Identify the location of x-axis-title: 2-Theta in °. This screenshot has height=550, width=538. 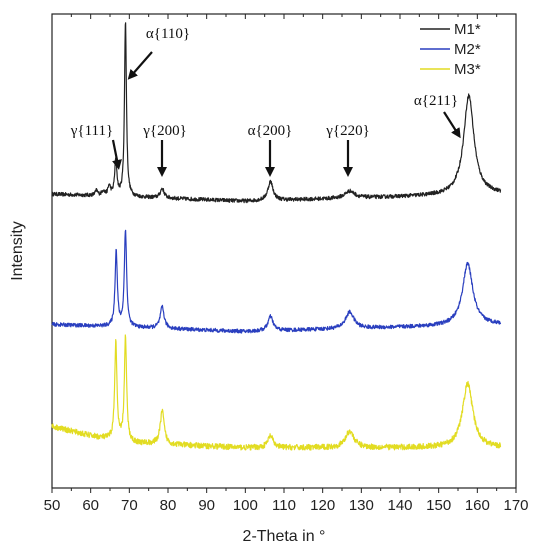
(284, 536).